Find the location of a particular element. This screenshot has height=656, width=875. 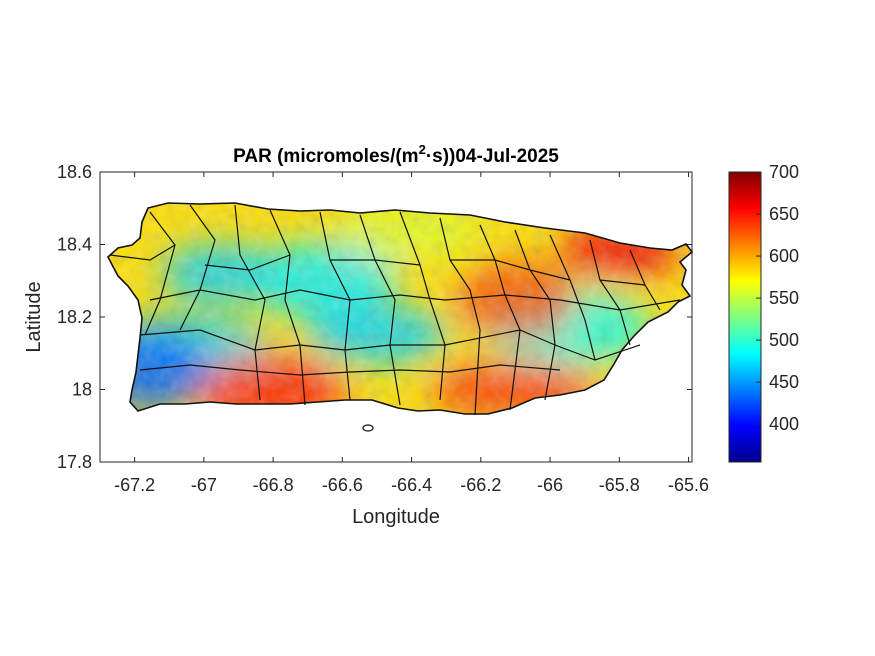

colorbar-tick-label: 600 is located at coordinates (784, 256).